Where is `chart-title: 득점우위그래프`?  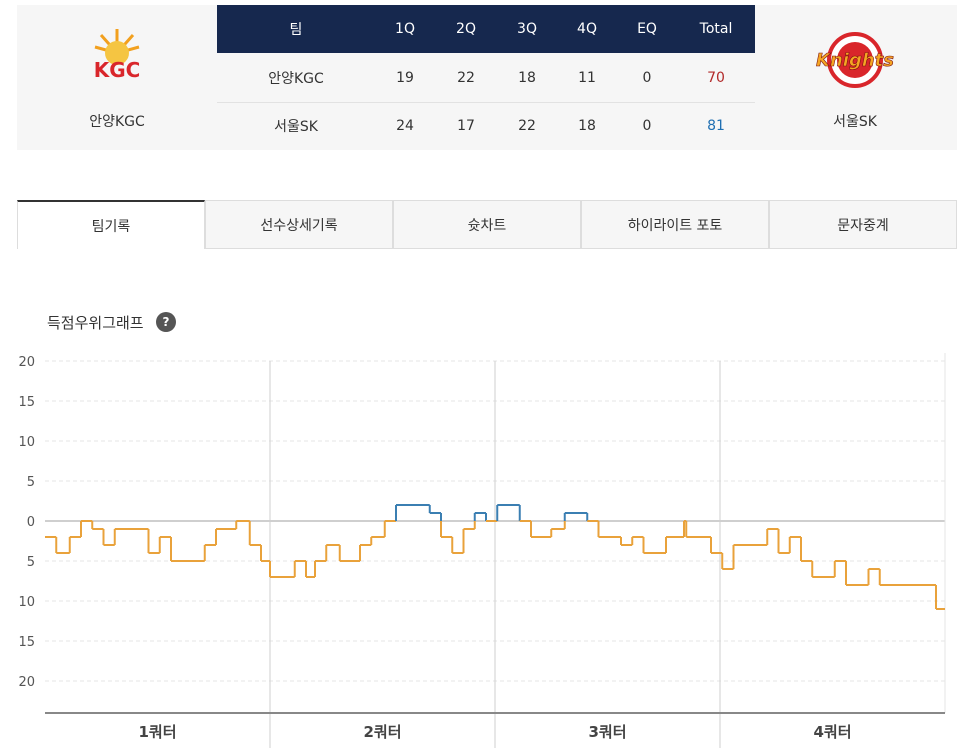 chart-title: 득점우위그래프 is located at coordinates (95, 323).